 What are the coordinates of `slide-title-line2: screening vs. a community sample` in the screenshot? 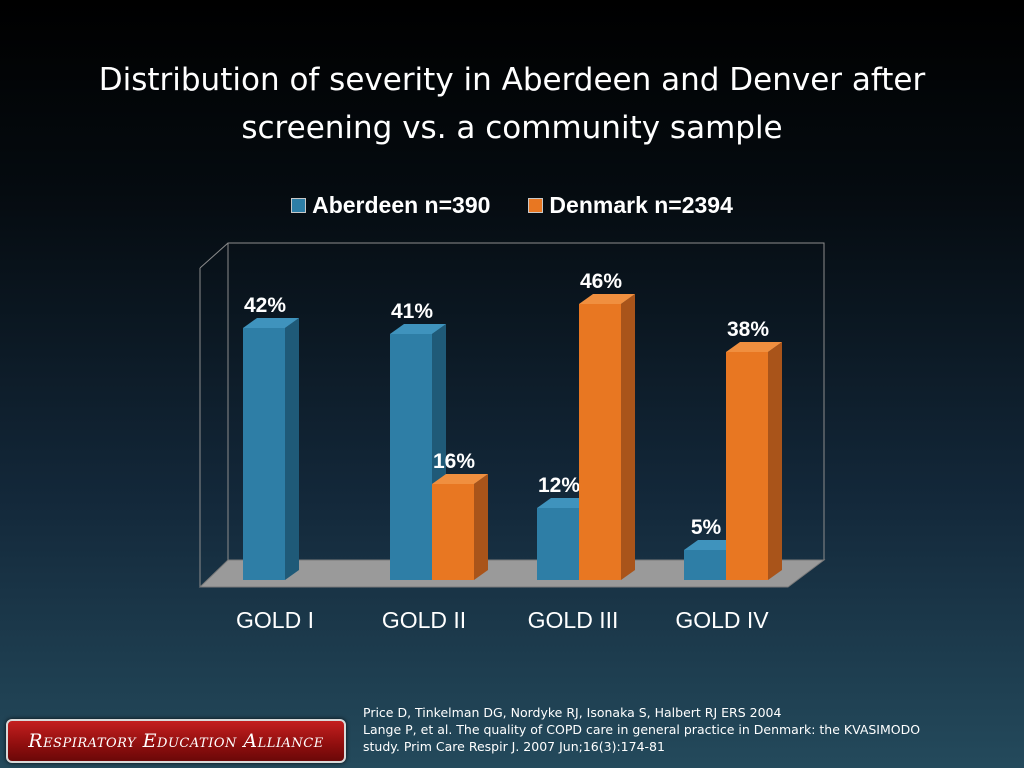 It's located at (512, 128).